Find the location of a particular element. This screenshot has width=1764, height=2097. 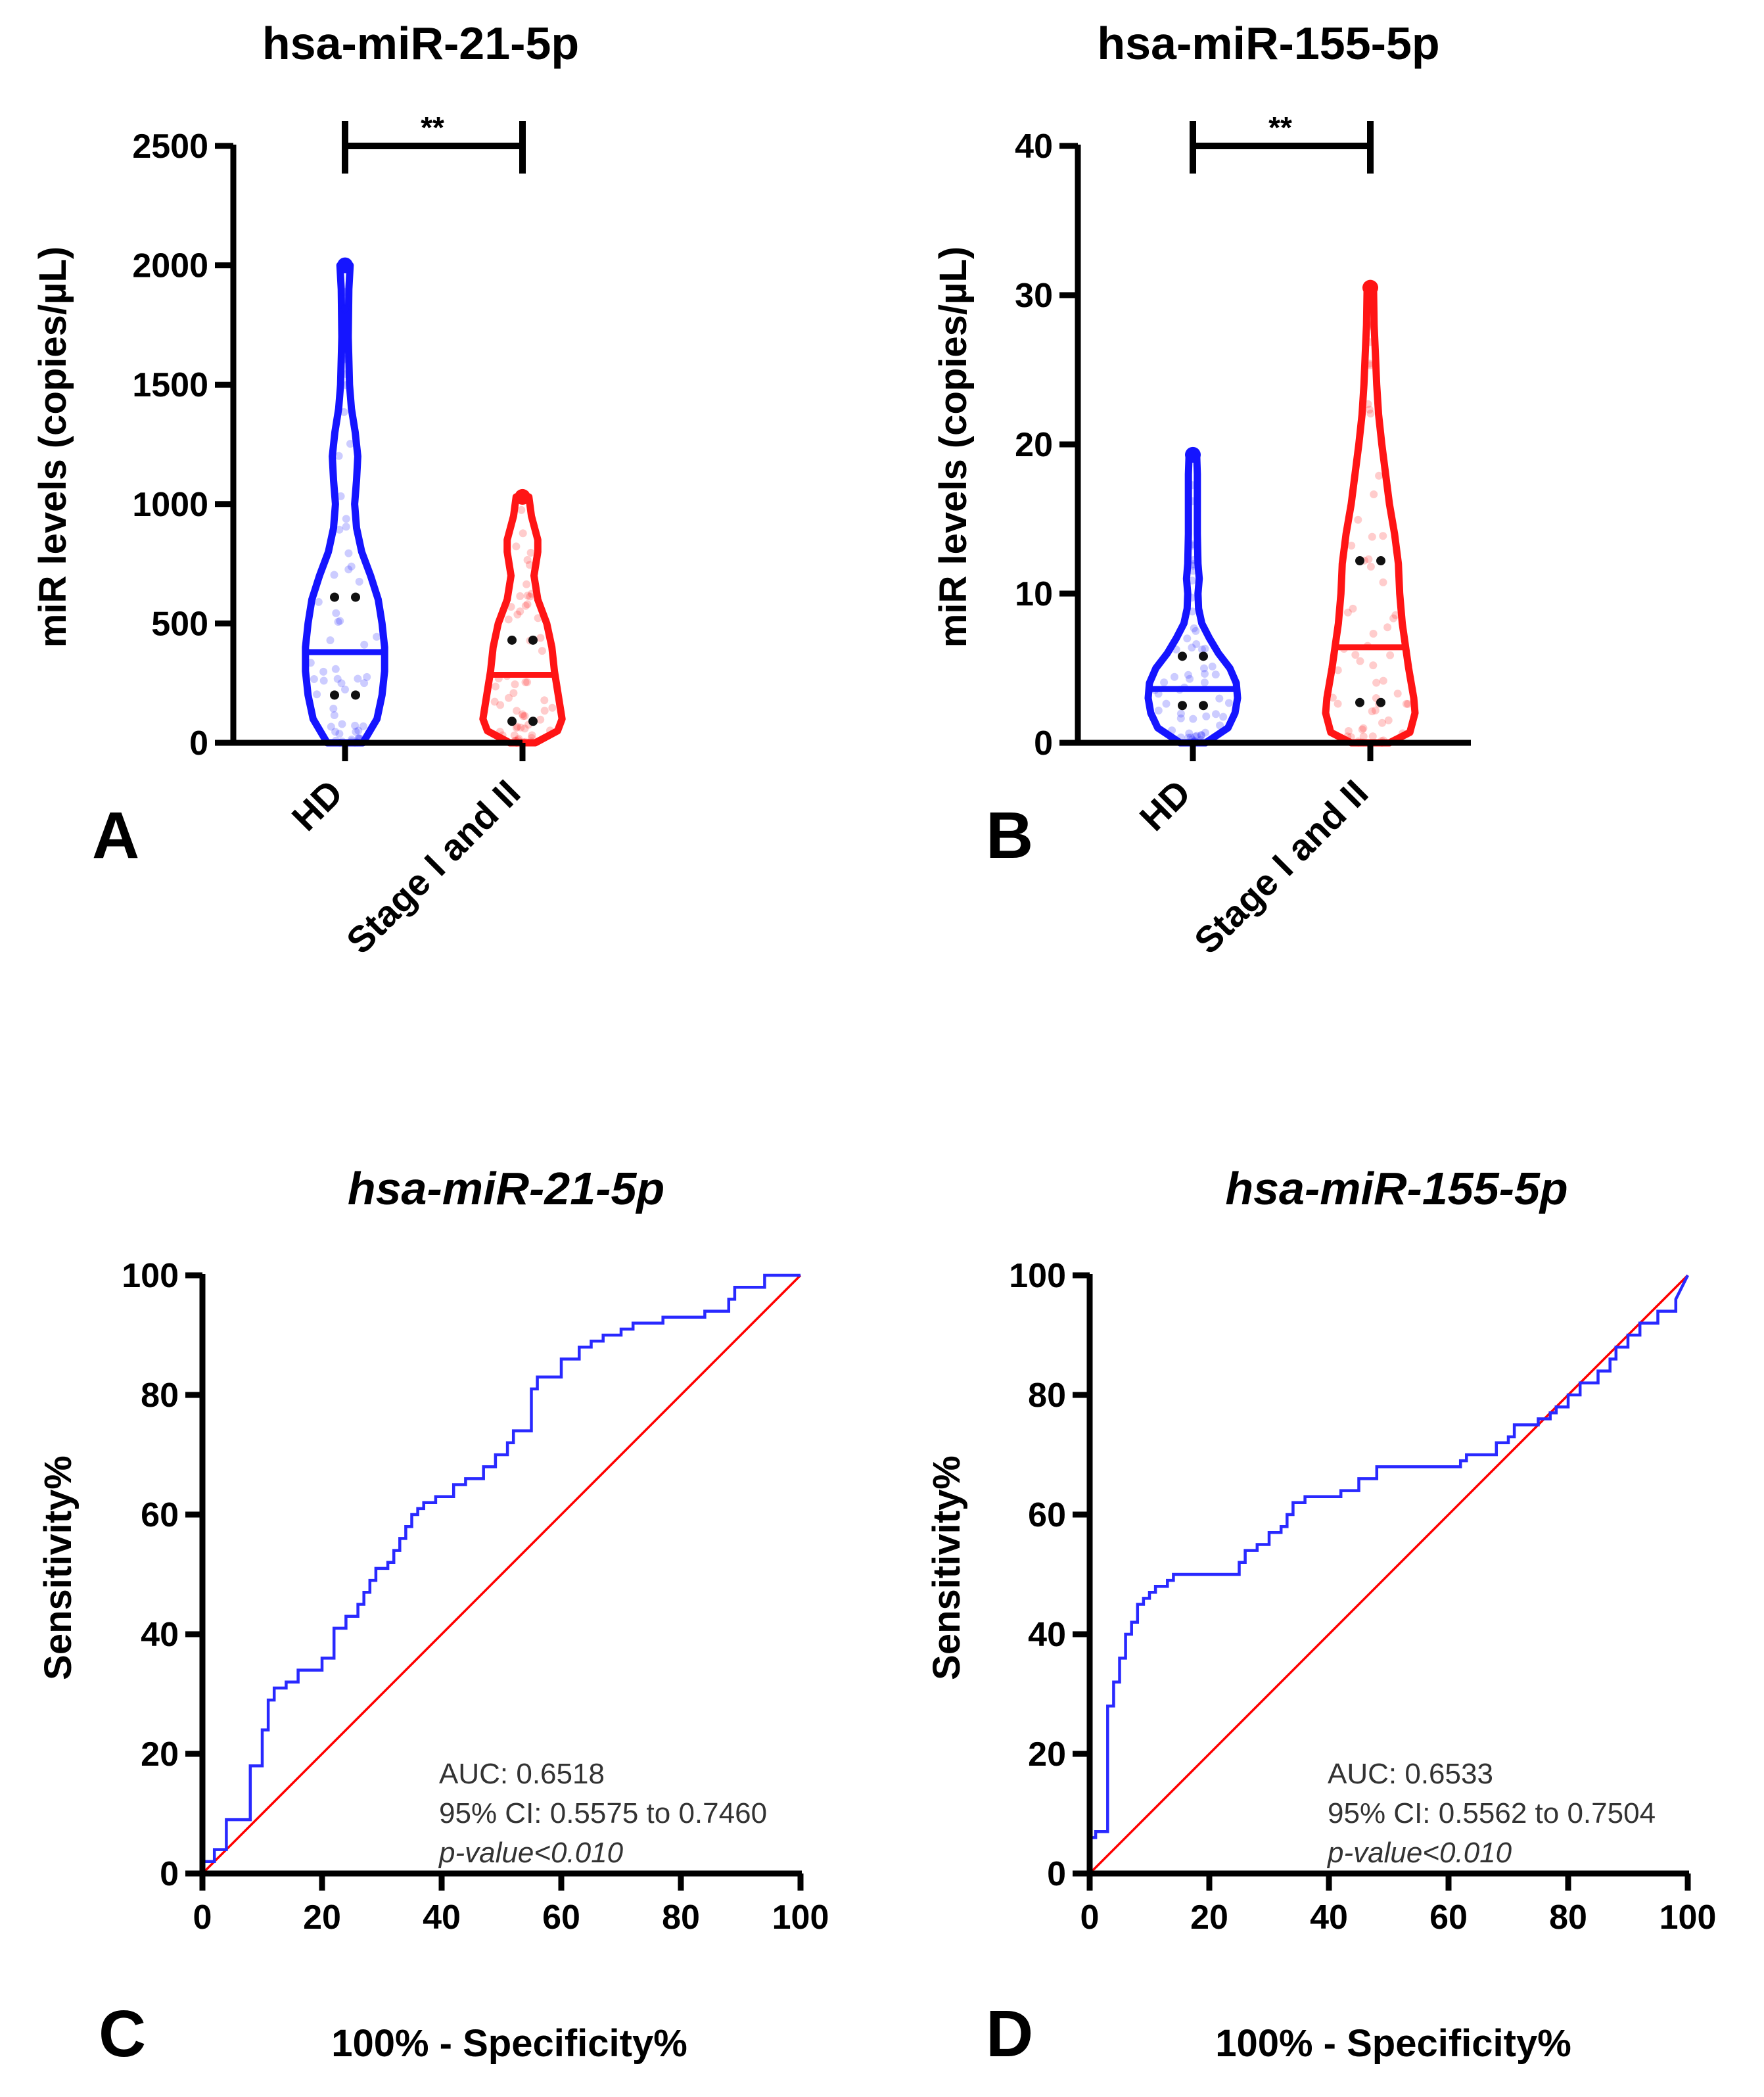

significance-bracket is located at coordinates (434, 147).